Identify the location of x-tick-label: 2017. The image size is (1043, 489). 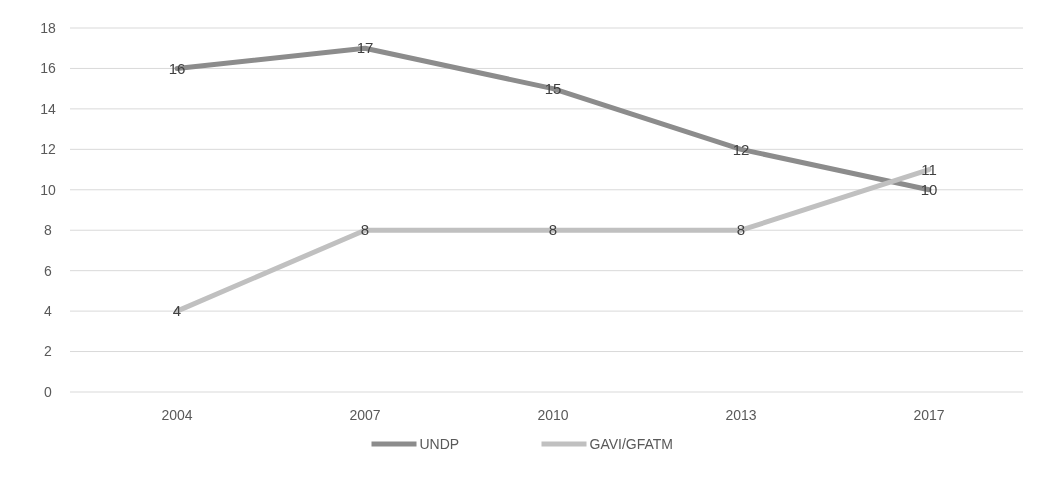
(929, 415).